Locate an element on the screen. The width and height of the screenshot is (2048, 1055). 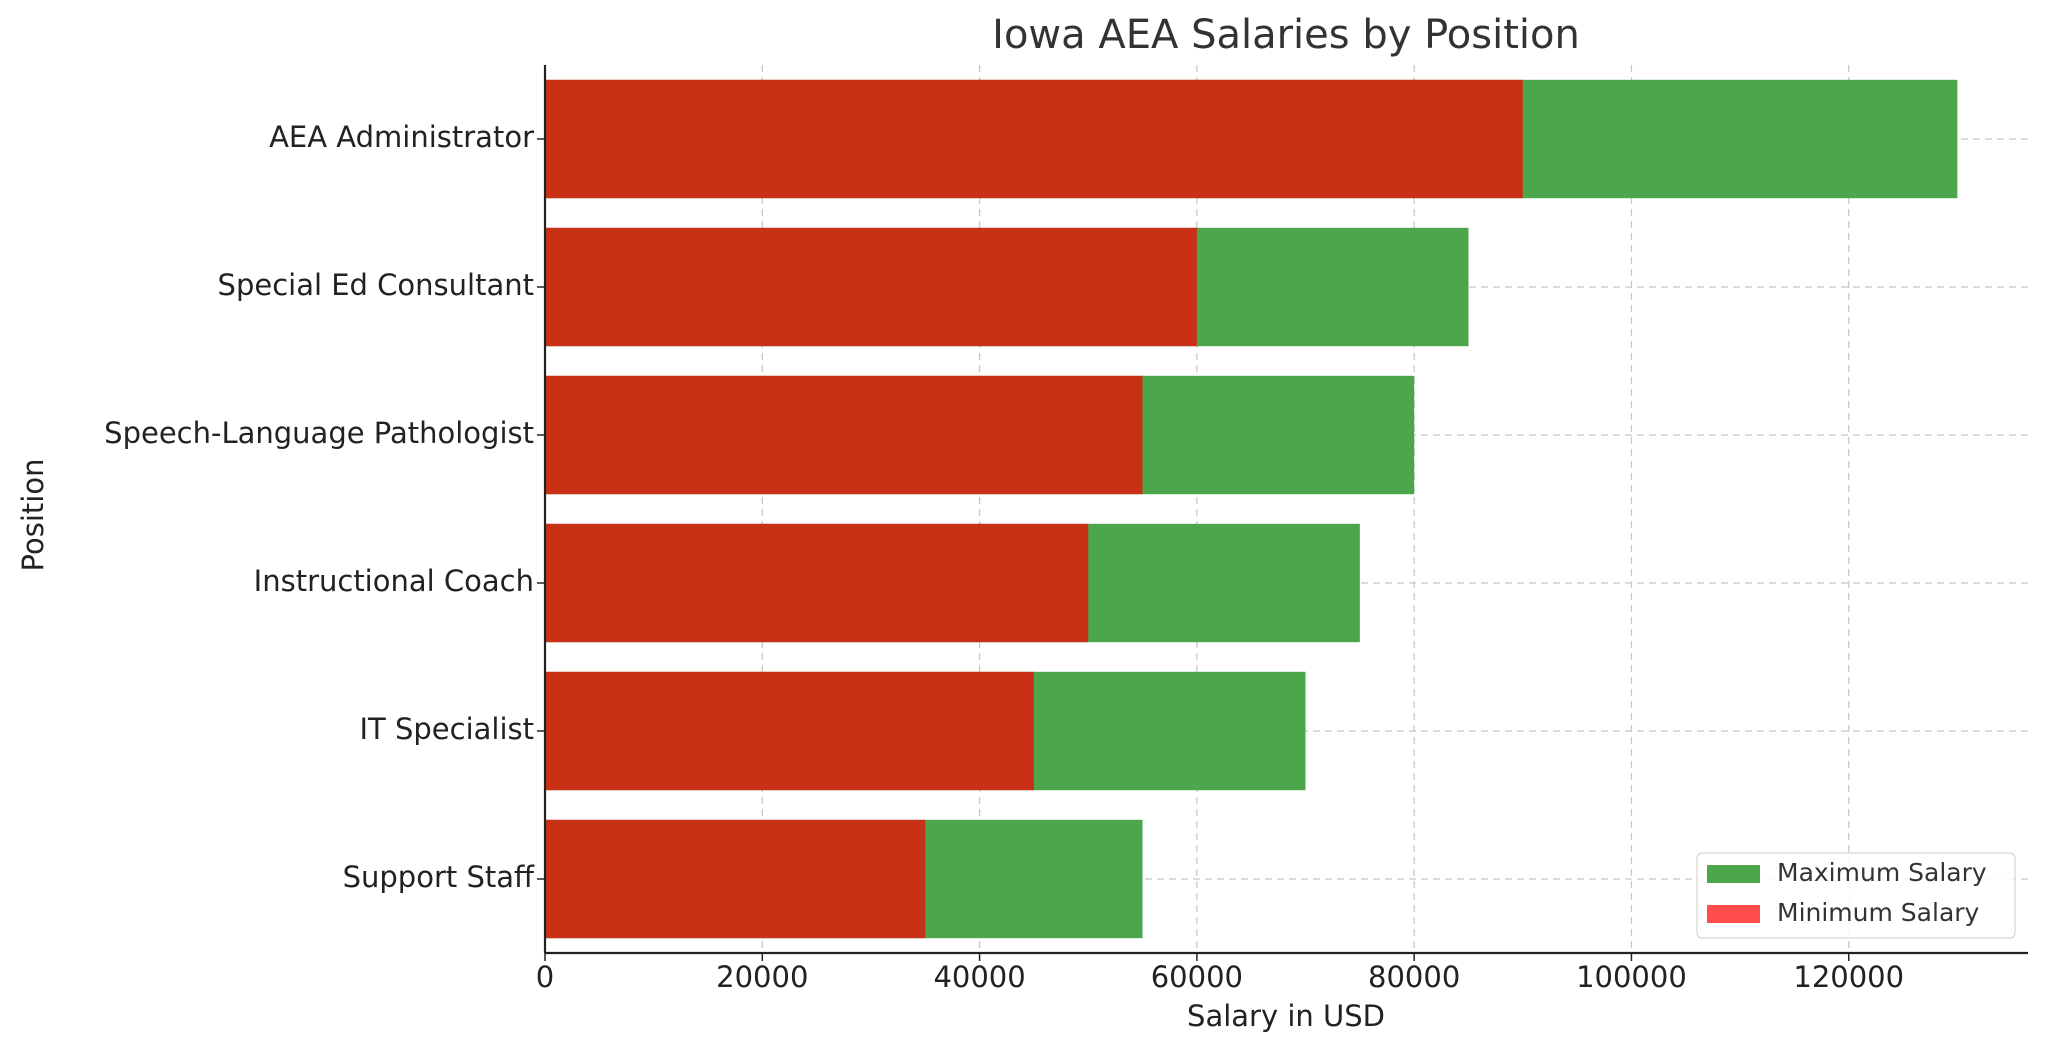
chart-title: Iowa AEA Salaries by Position is located at coordinates (1286, 35).